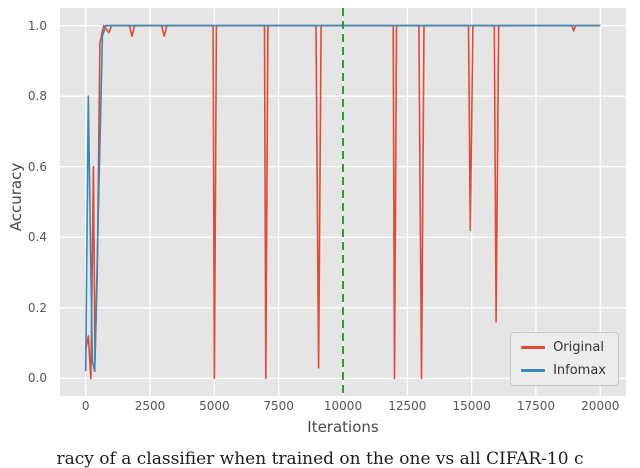 Image resolution: width=640 pixels, height=468 pixels. I want to click on x-tick-labels: 0 2500 5000 7500 10000 12500 15000 17500 20000, so click(343, 407).